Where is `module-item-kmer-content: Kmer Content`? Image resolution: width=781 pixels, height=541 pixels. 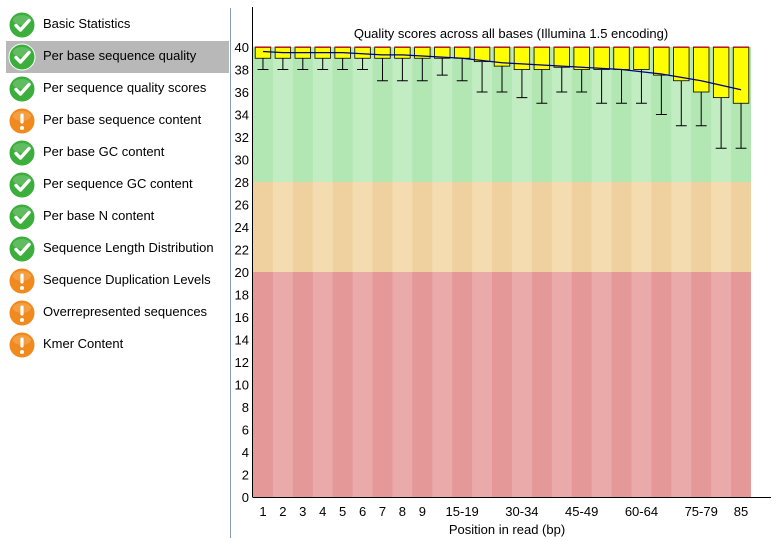
module-item-kmer-content: Kmer Content is located at coordinates (117, 345).